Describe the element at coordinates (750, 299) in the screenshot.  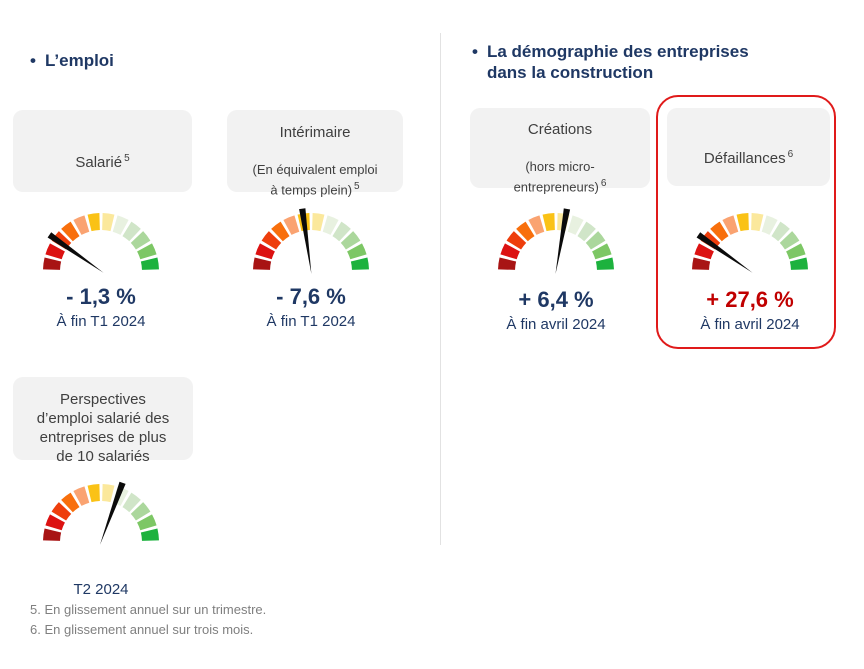
I see `value-defaillances: + 27,6 %` at that location.